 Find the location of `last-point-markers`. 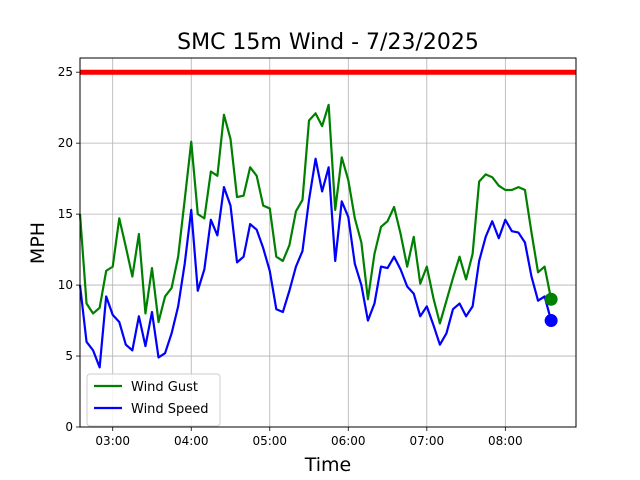

last-point-markers is located at coordinates (551, 310).